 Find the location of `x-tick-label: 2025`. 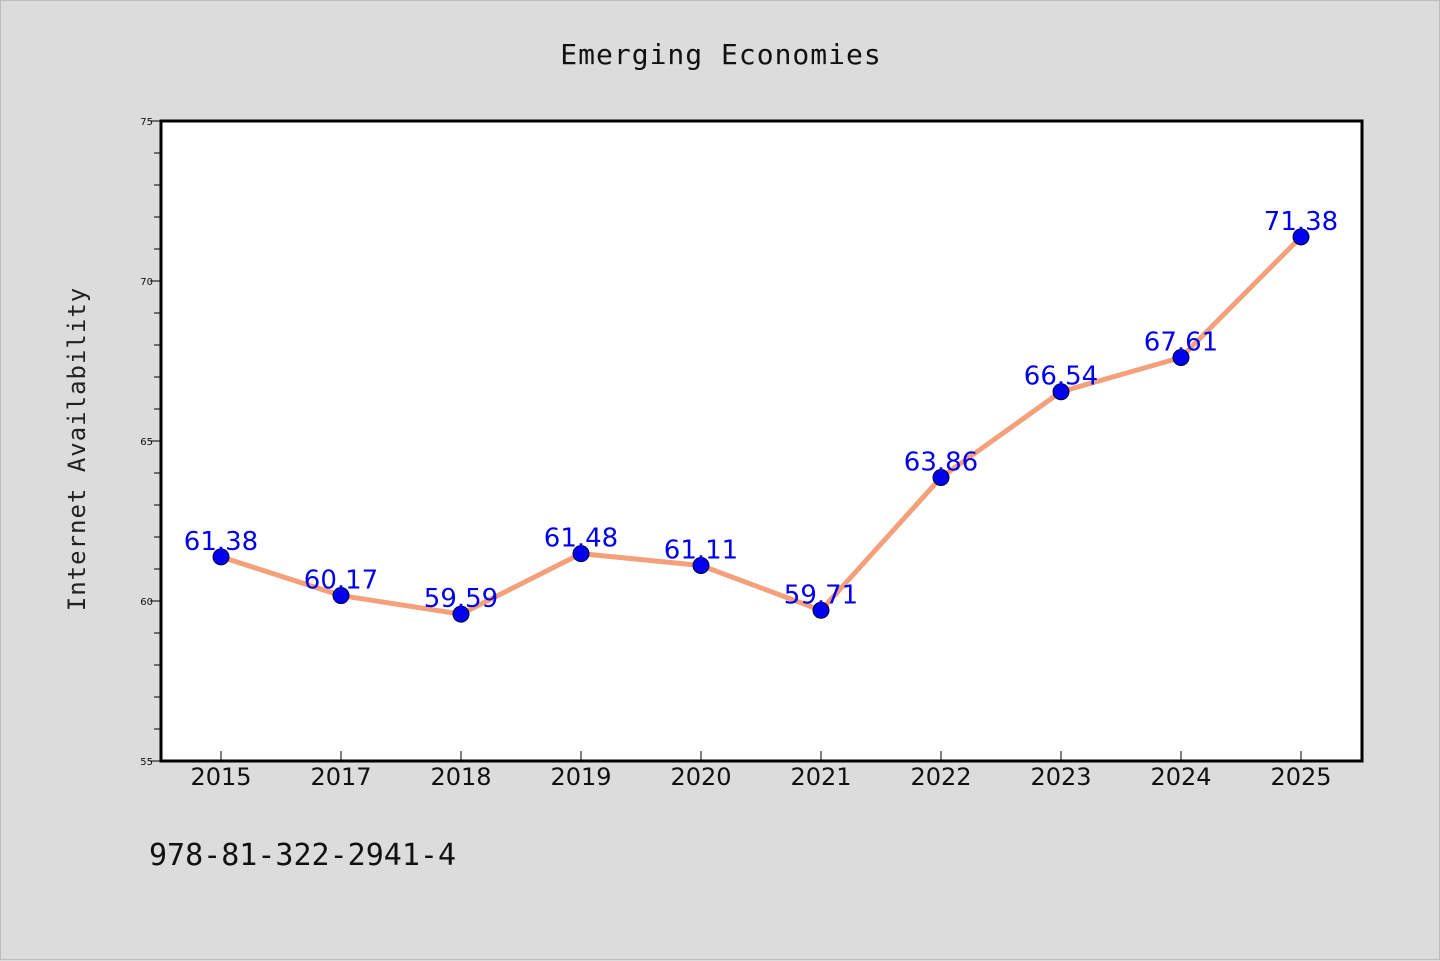

x-tick-label: 2025 is located at coordinates (1300, 777).